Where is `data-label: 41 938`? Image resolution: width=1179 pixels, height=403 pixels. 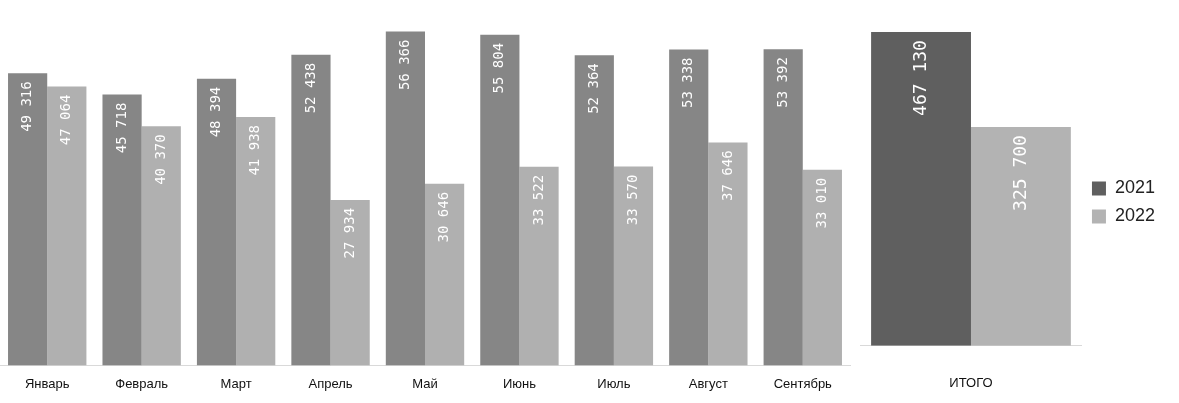
data-label: 41 938 is located at coordinates (254, 150).